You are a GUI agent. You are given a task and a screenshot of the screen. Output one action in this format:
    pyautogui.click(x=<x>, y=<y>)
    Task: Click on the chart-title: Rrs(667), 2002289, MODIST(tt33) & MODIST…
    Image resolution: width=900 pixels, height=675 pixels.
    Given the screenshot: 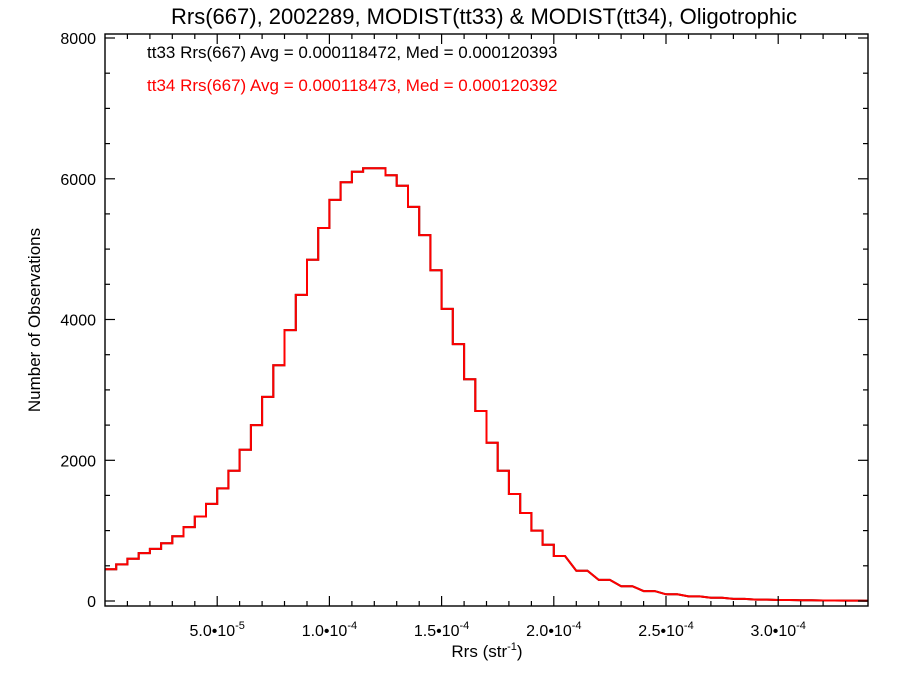 What is the action you would take?
    pyautogui.click(x=484, y=16)
    